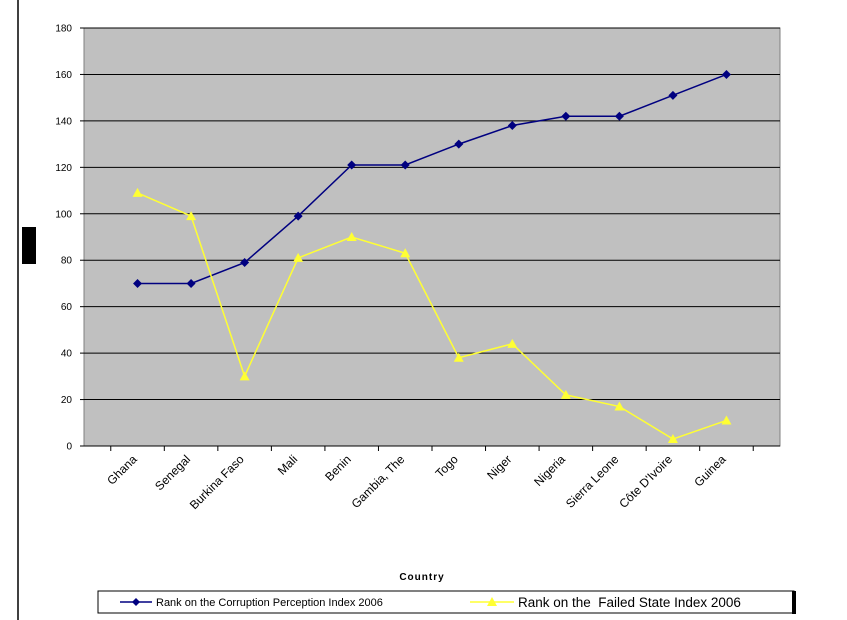  What do you see at coordinates (447, 466) in the screenshot?
I see `x-tick-label: Togo` at bounding box center [447, 466].